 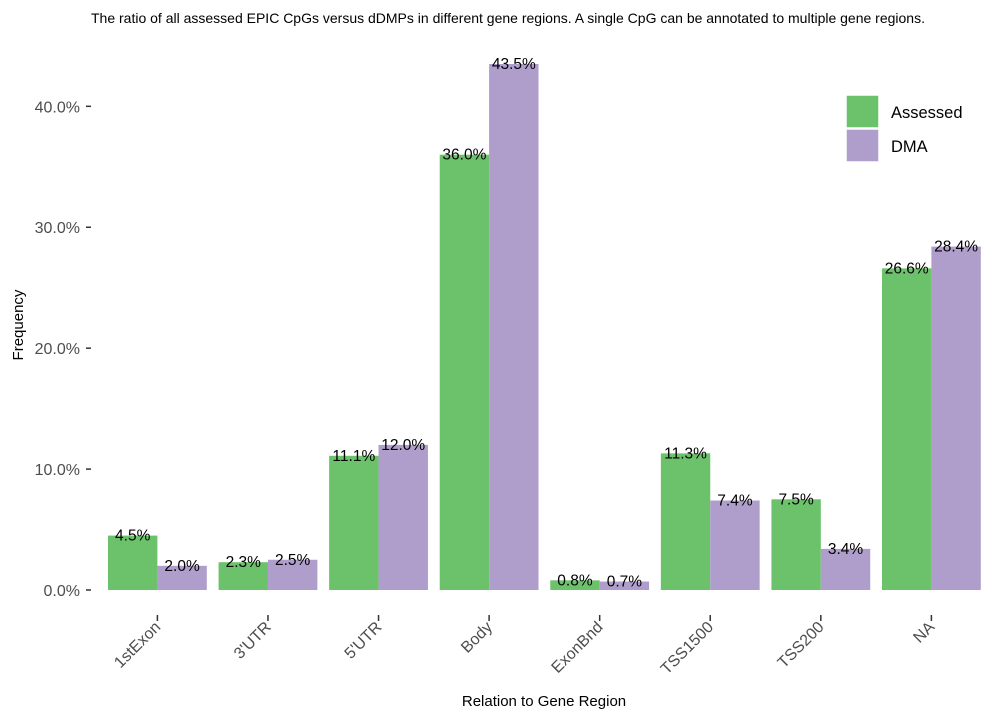 What do you see at coordinates (57, 470) in the screenshot?
I see `y-tick-label: 10.0%` at bounding box center [57, 470].